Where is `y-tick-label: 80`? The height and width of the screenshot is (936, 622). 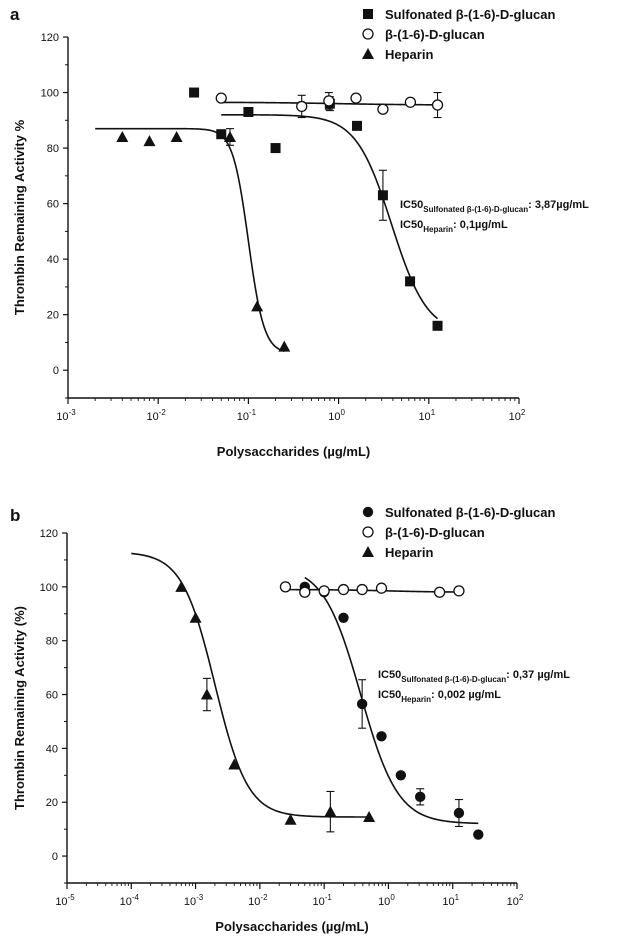 y-tick-label: 80 is located at coordinates (52, 642).